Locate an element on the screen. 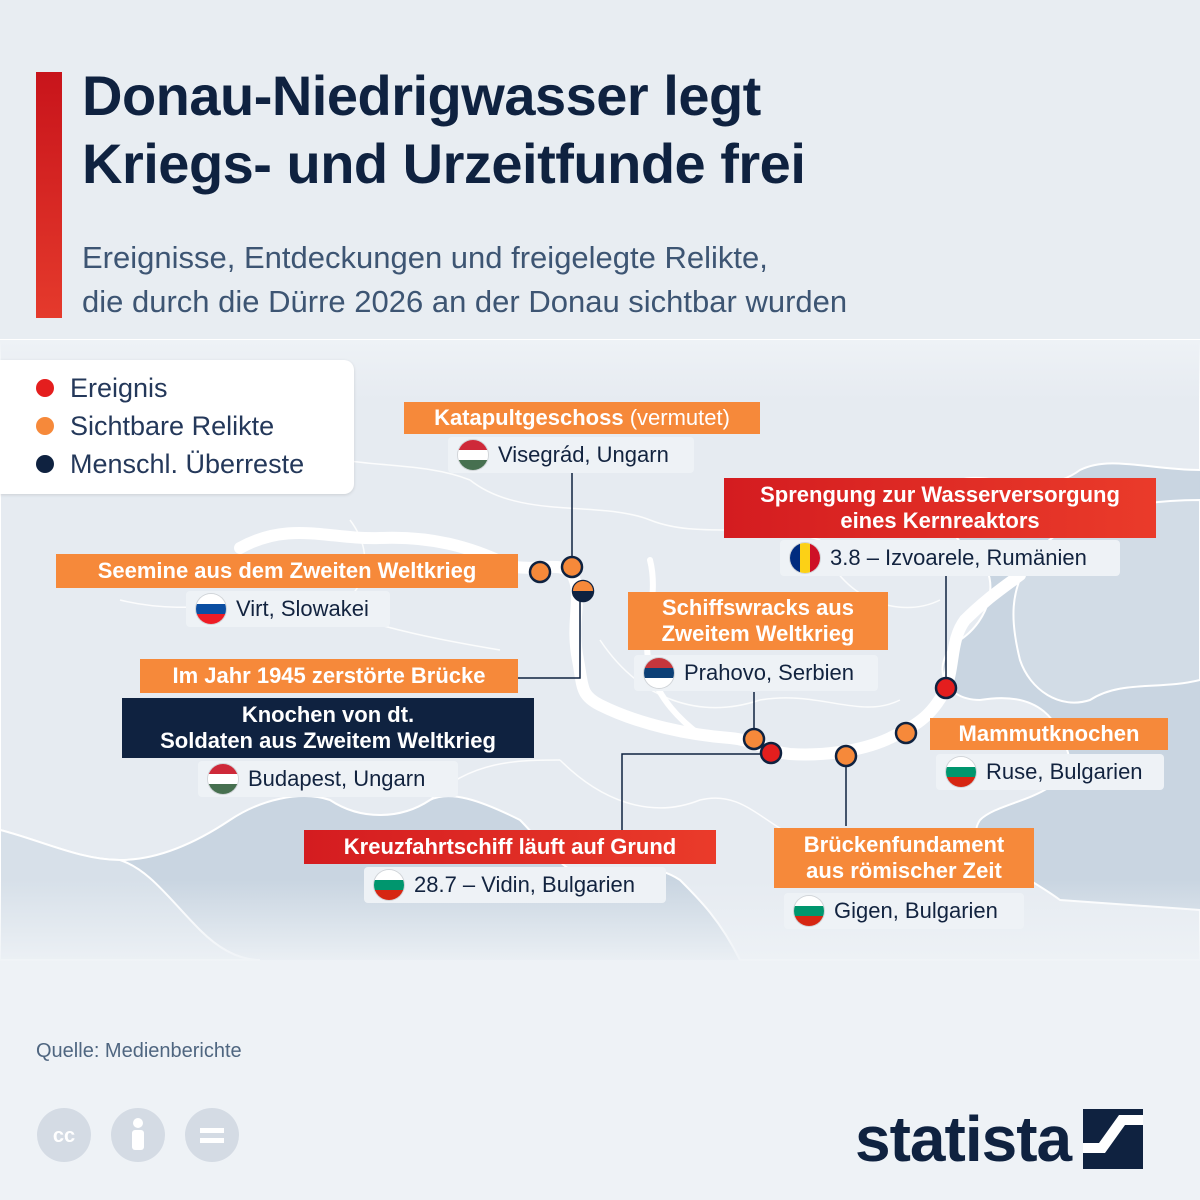 This screenshot has width=1200, height=1200. location-prahovo: Prahovo, Serbien is located at coordinates (756, 673).